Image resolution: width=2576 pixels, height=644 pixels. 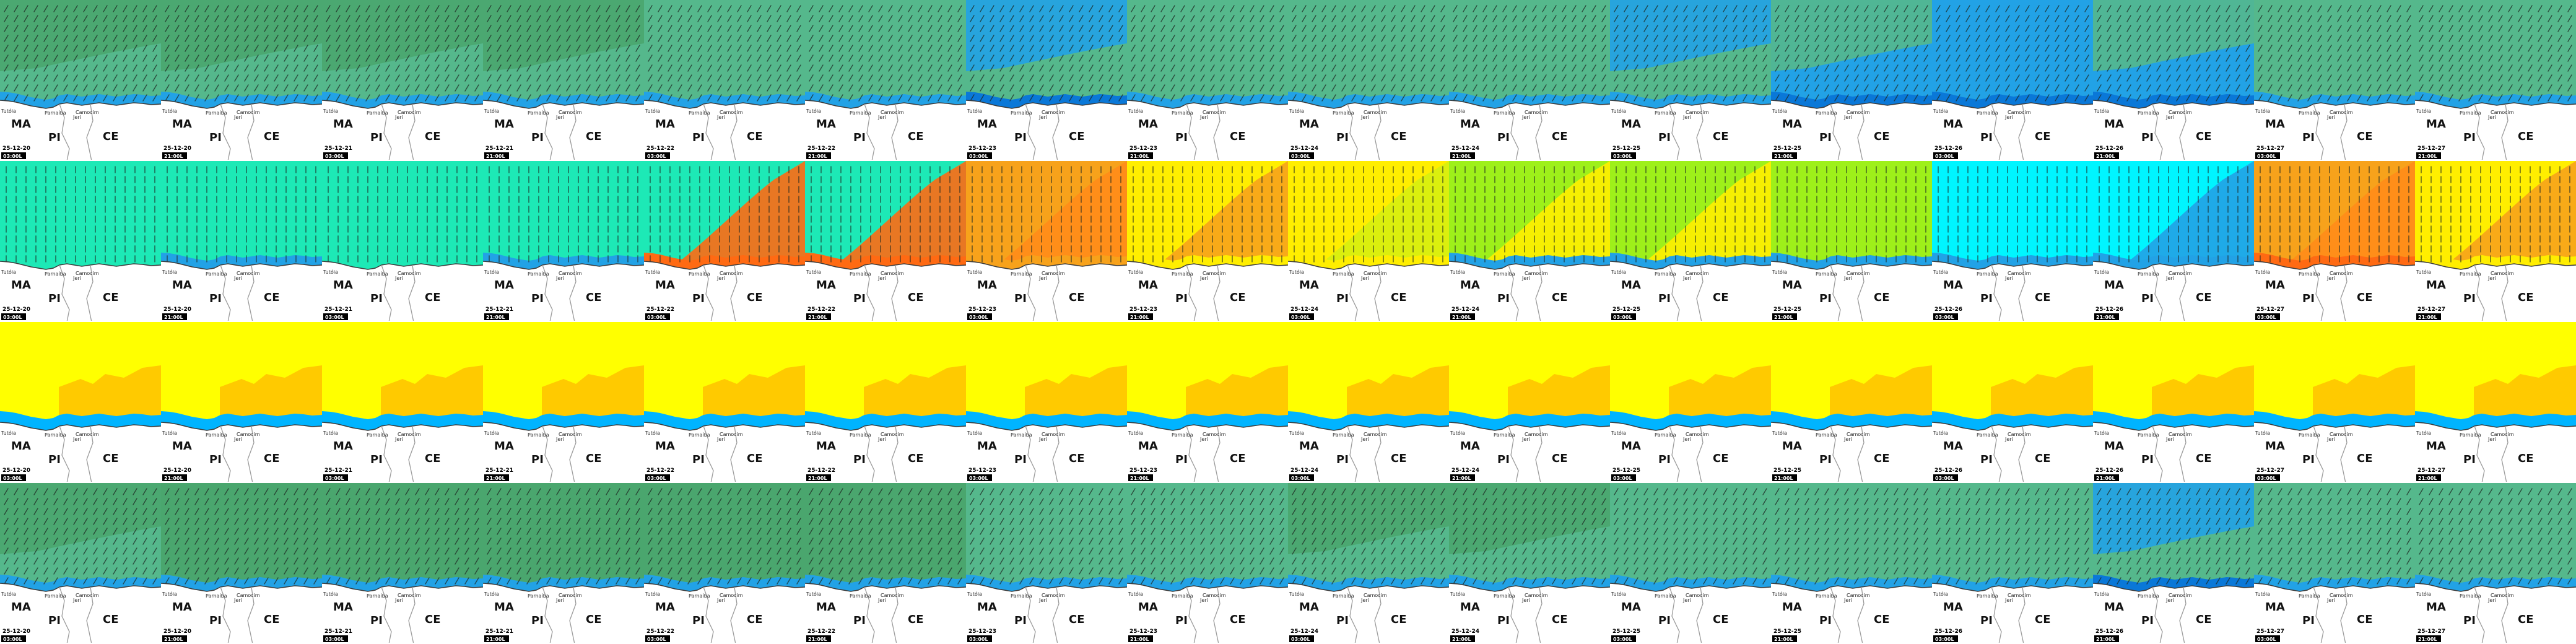 I want to click on coastline, so click(x=1207, y=265).